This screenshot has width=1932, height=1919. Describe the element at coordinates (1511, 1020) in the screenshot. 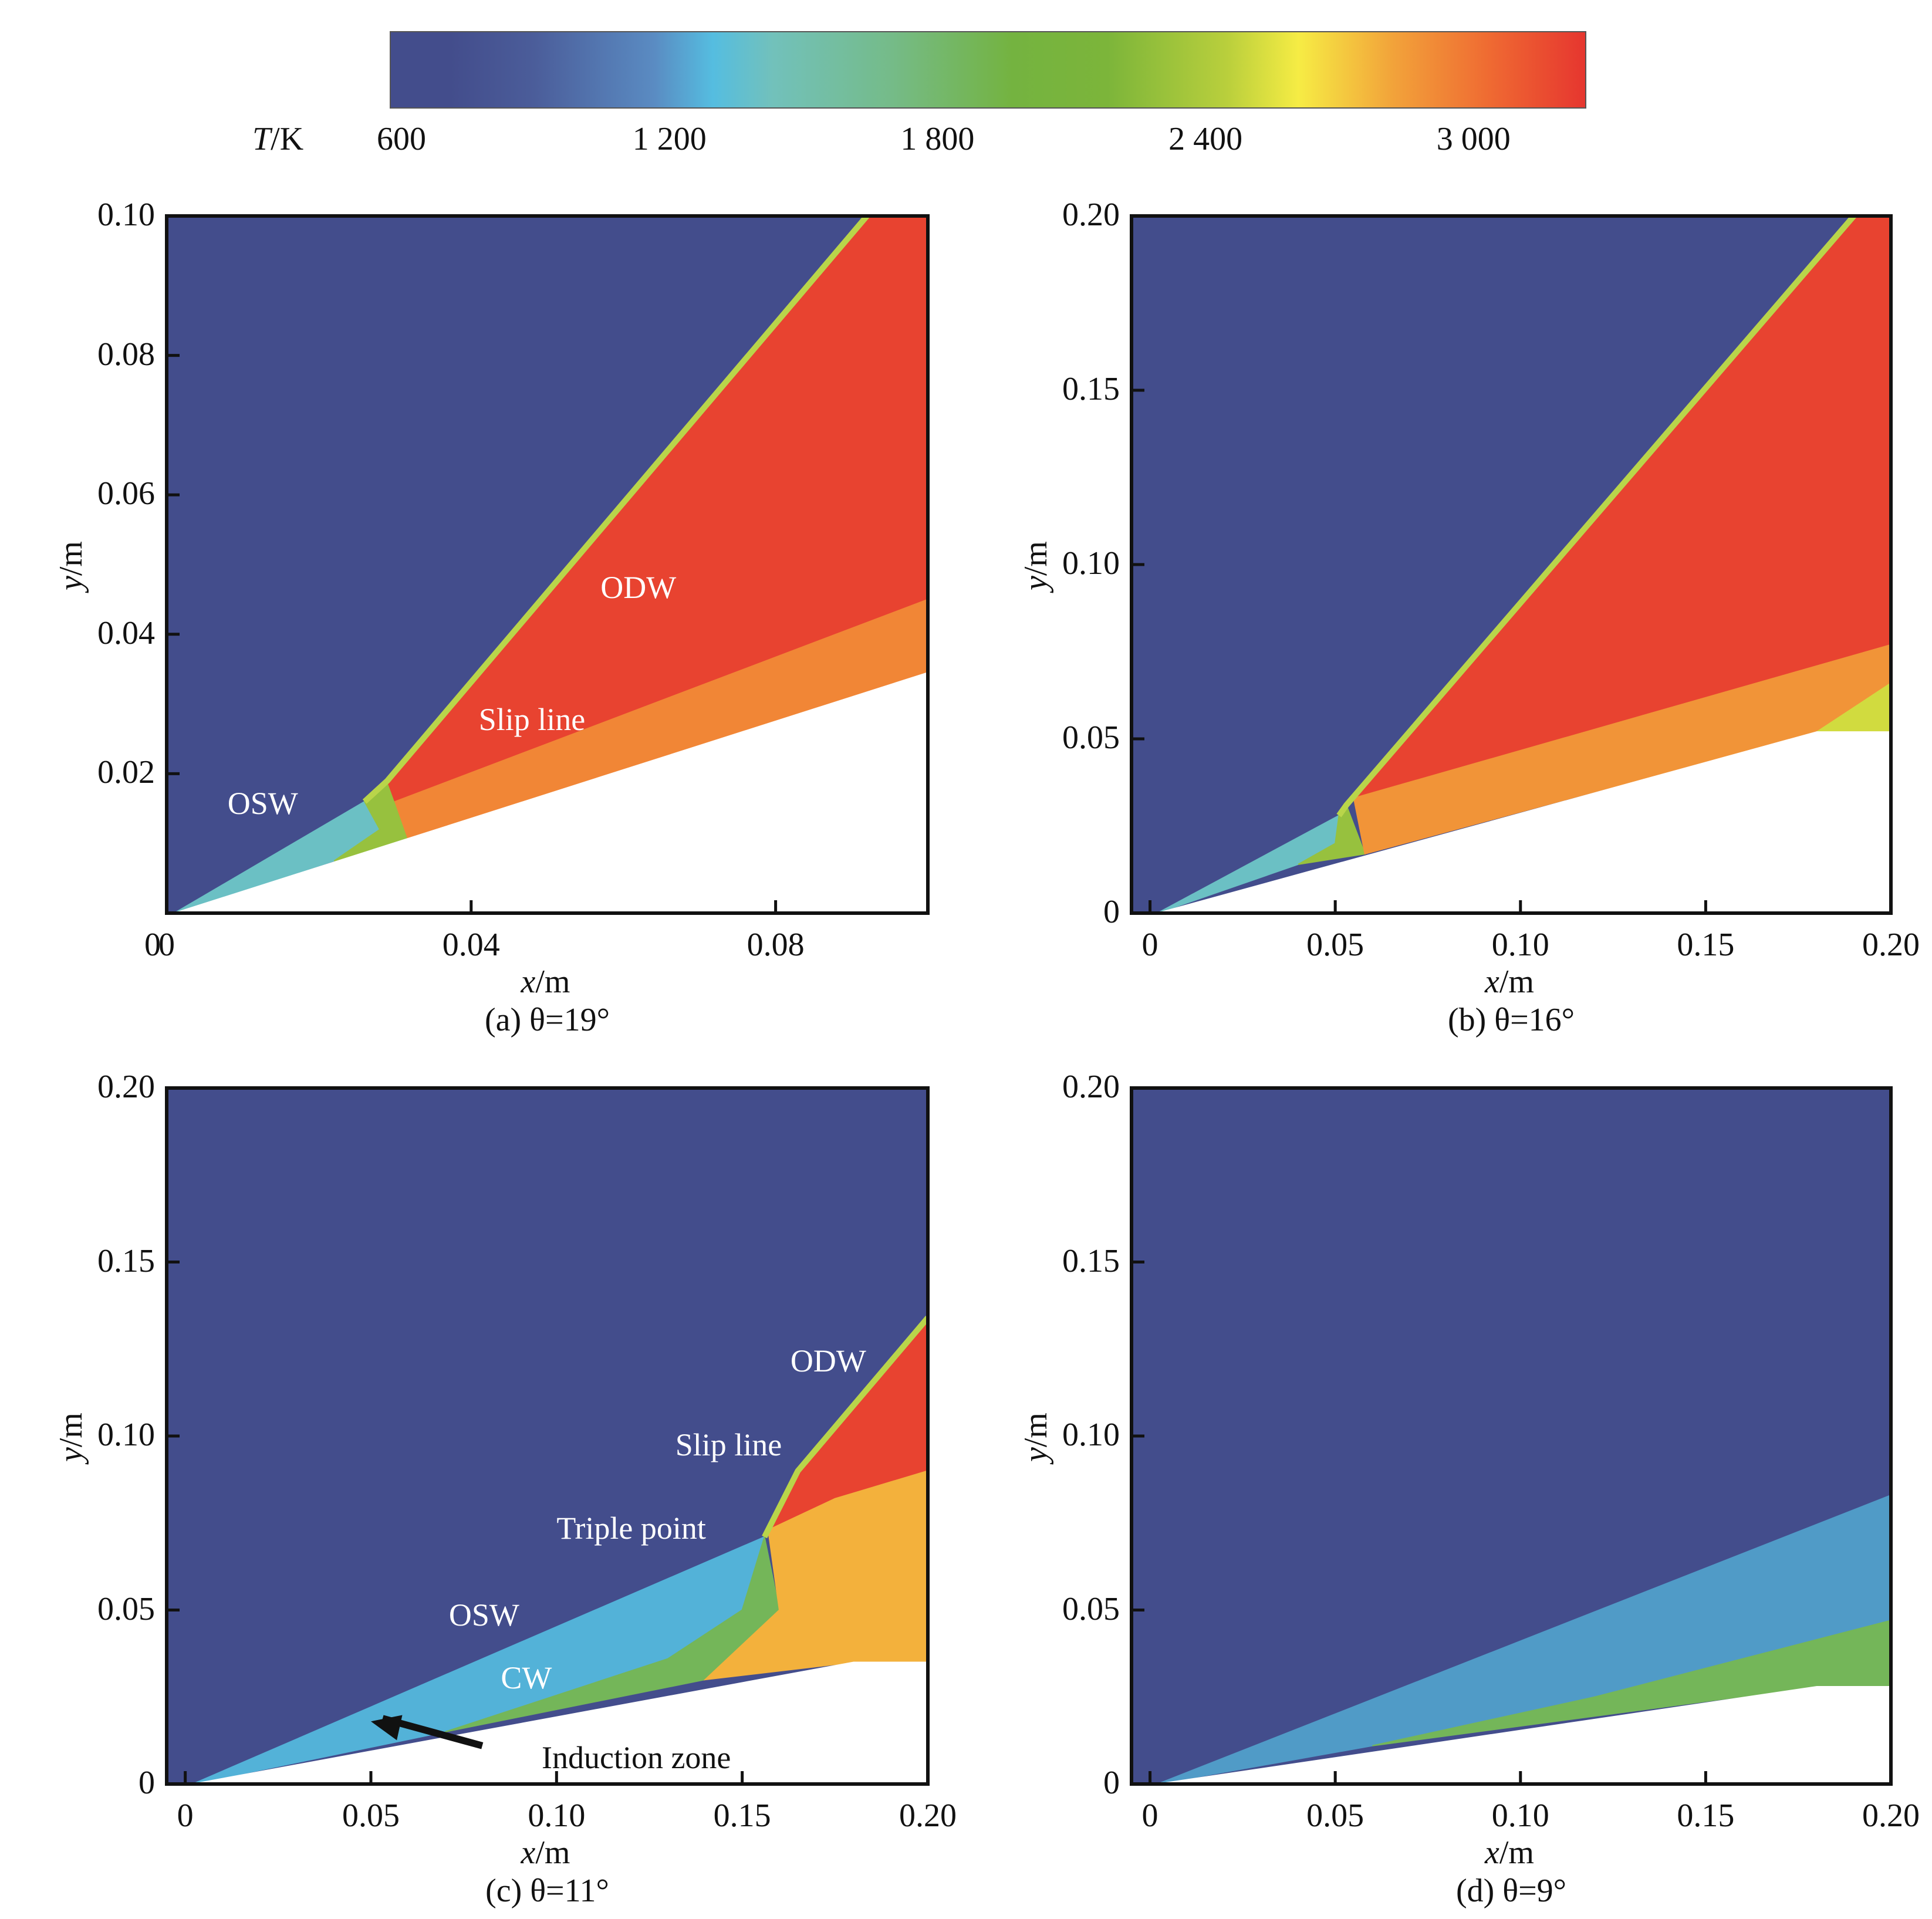

I see `panel-caption: (b) θ=16°` at that location.